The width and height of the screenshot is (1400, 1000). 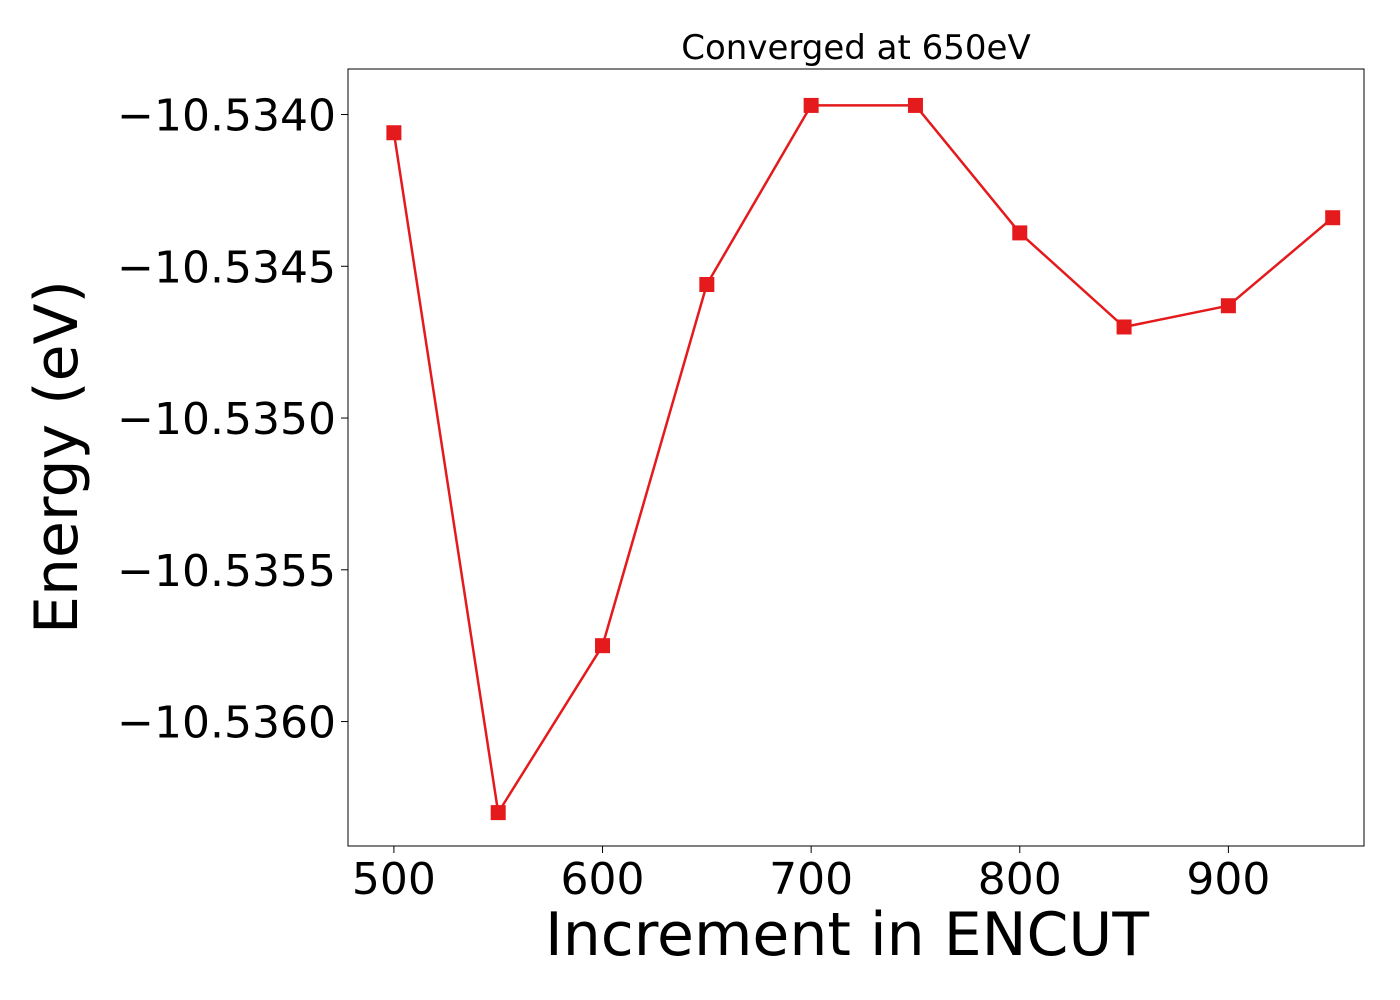 What do you see at coordinates (855, 48) in the screenshot?
I see `chart-title: Converged at 650eV` at bounding box center [855, 48].